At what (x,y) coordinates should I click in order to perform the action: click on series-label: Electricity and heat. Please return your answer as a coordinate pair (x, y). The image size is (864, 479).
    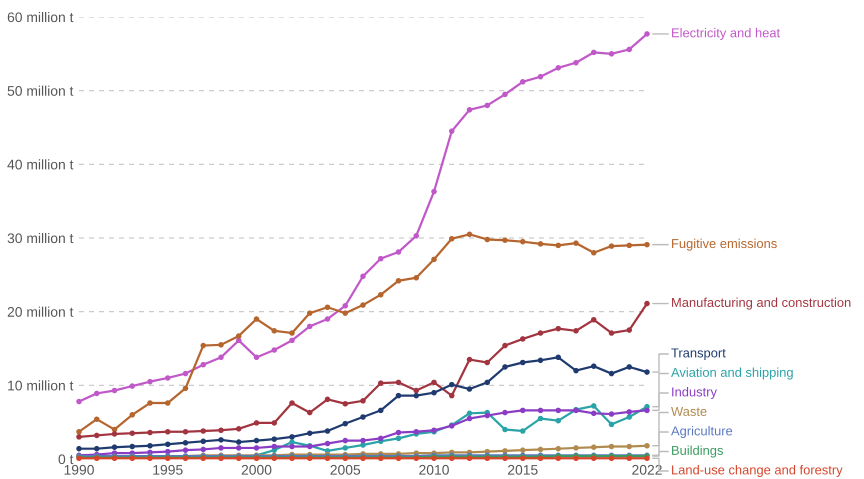
    Looking at the image, I should click on (726, 34).